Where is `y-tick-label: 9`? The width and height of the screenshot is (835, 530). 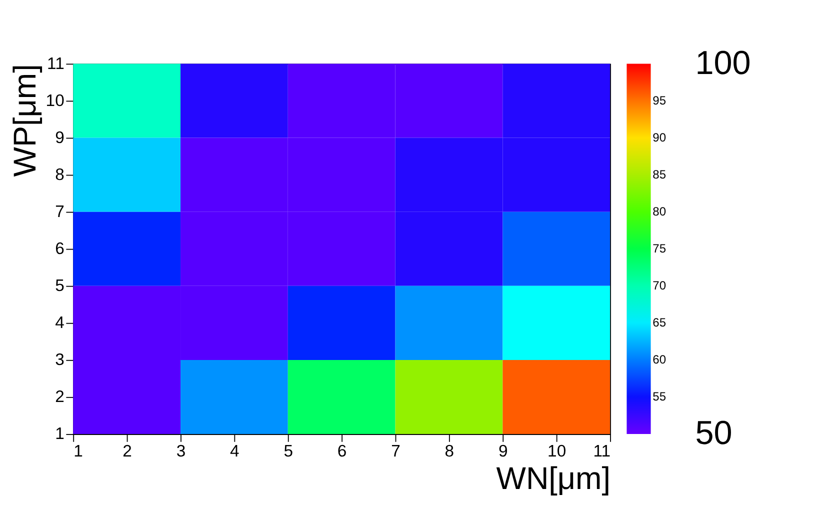
y-tick-label: 9 is located at coordinates (59, 137).